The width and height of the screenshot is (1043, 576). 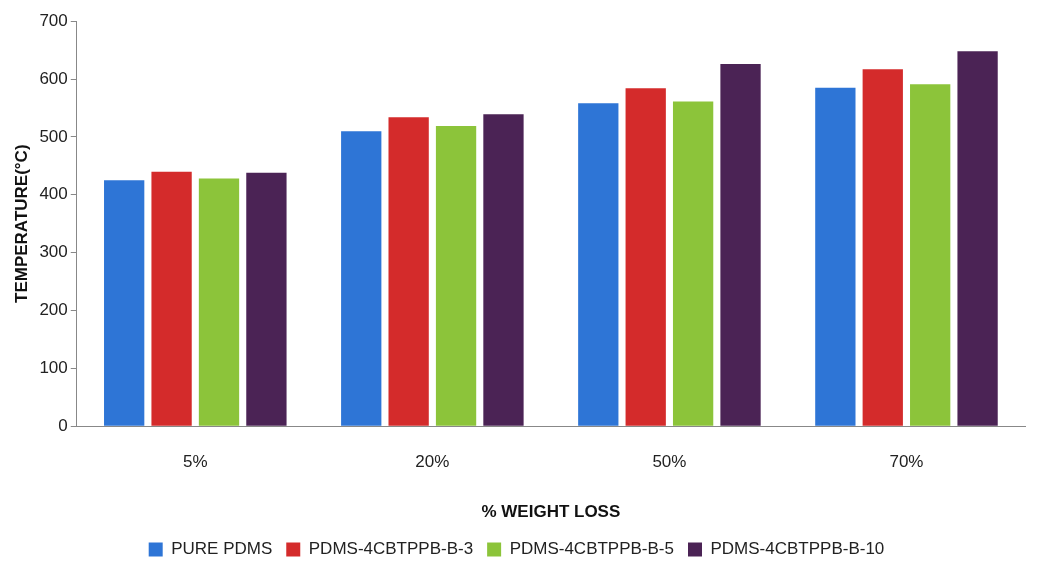 What do you see at coordinates (195, 462) in the screenshot?
I see `x-tick-label: 5%` at bounding box center [195, 462].